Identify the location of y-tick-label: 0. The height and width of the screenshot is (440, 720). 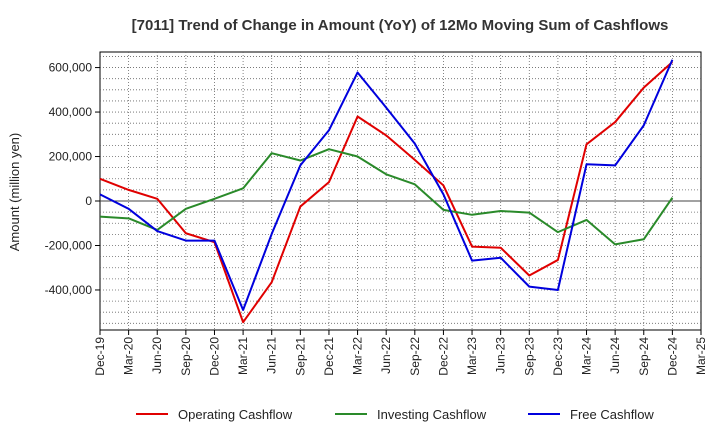
(88, 201).